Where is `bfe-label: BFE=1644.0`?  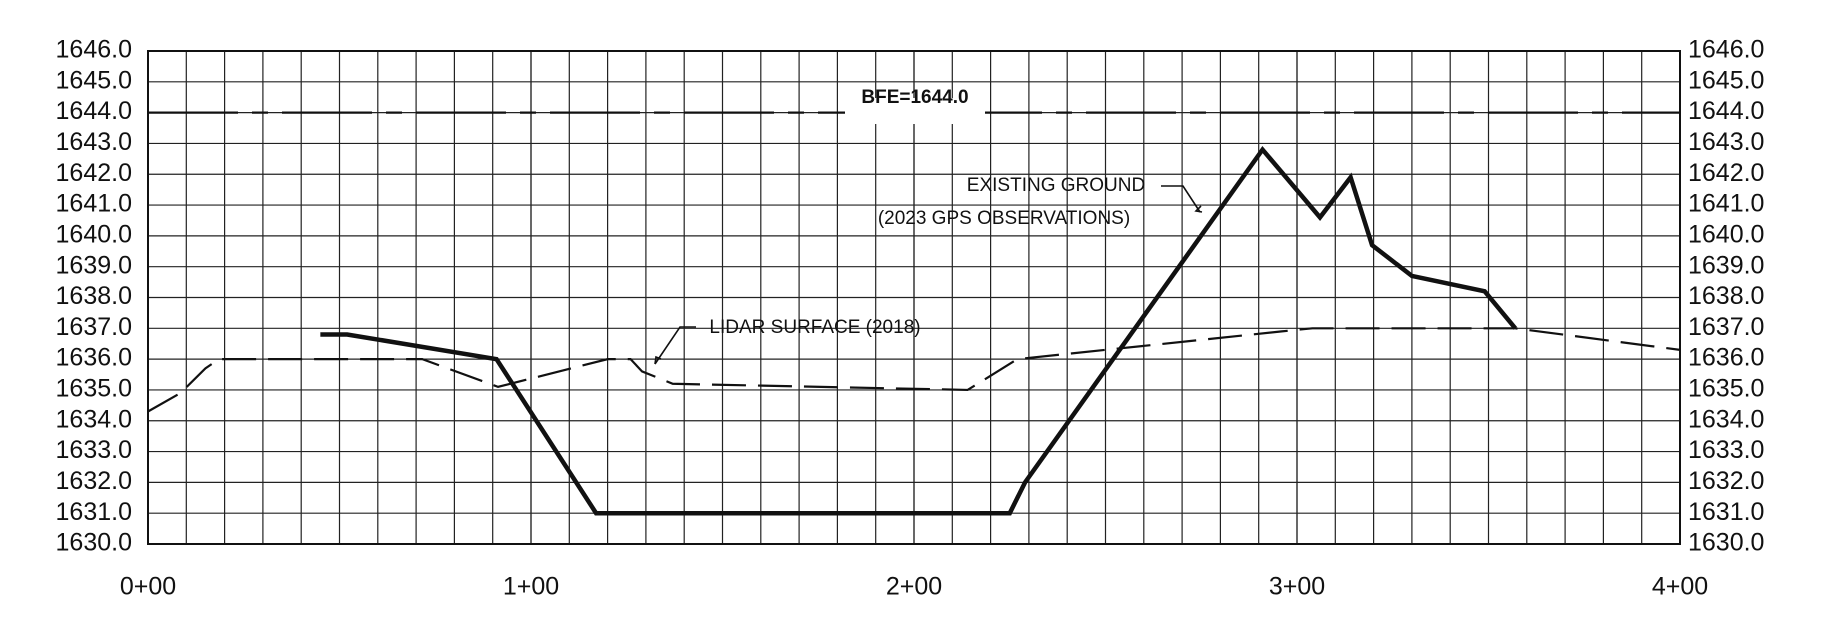 bfe-label: BFE=1644.0 is located at coordinates (914, 97).